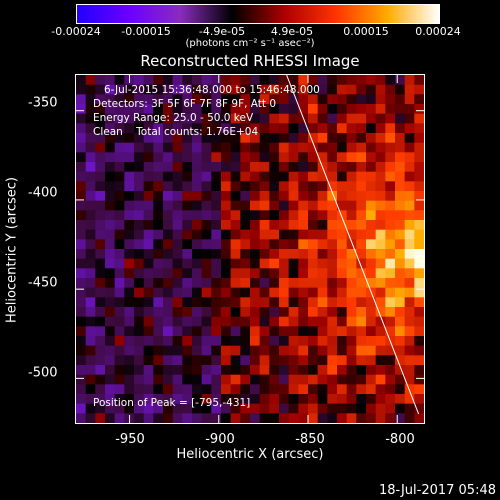 The height and width of the screenshot is (500, 500). I want to click on x-tick-label: -950, so click(130, 439).